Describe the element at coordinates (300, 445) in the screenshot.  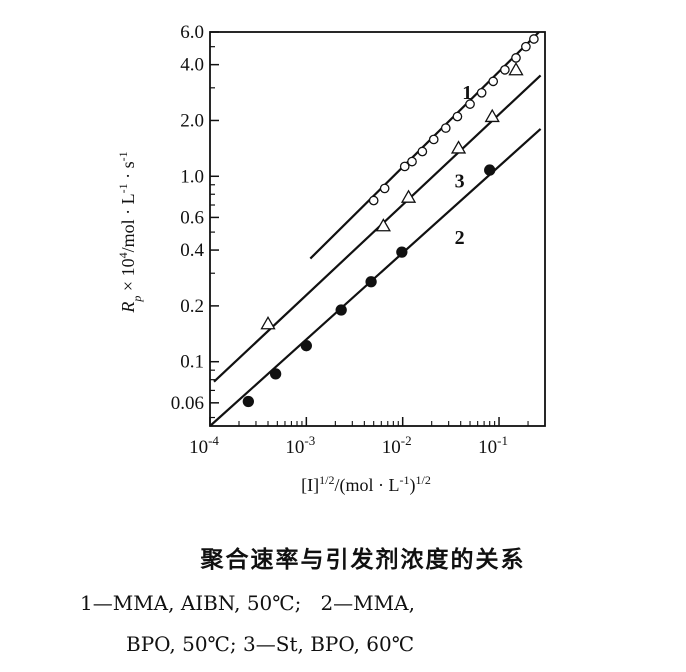
I see `x-tick-label: 10⁻³` at that location.